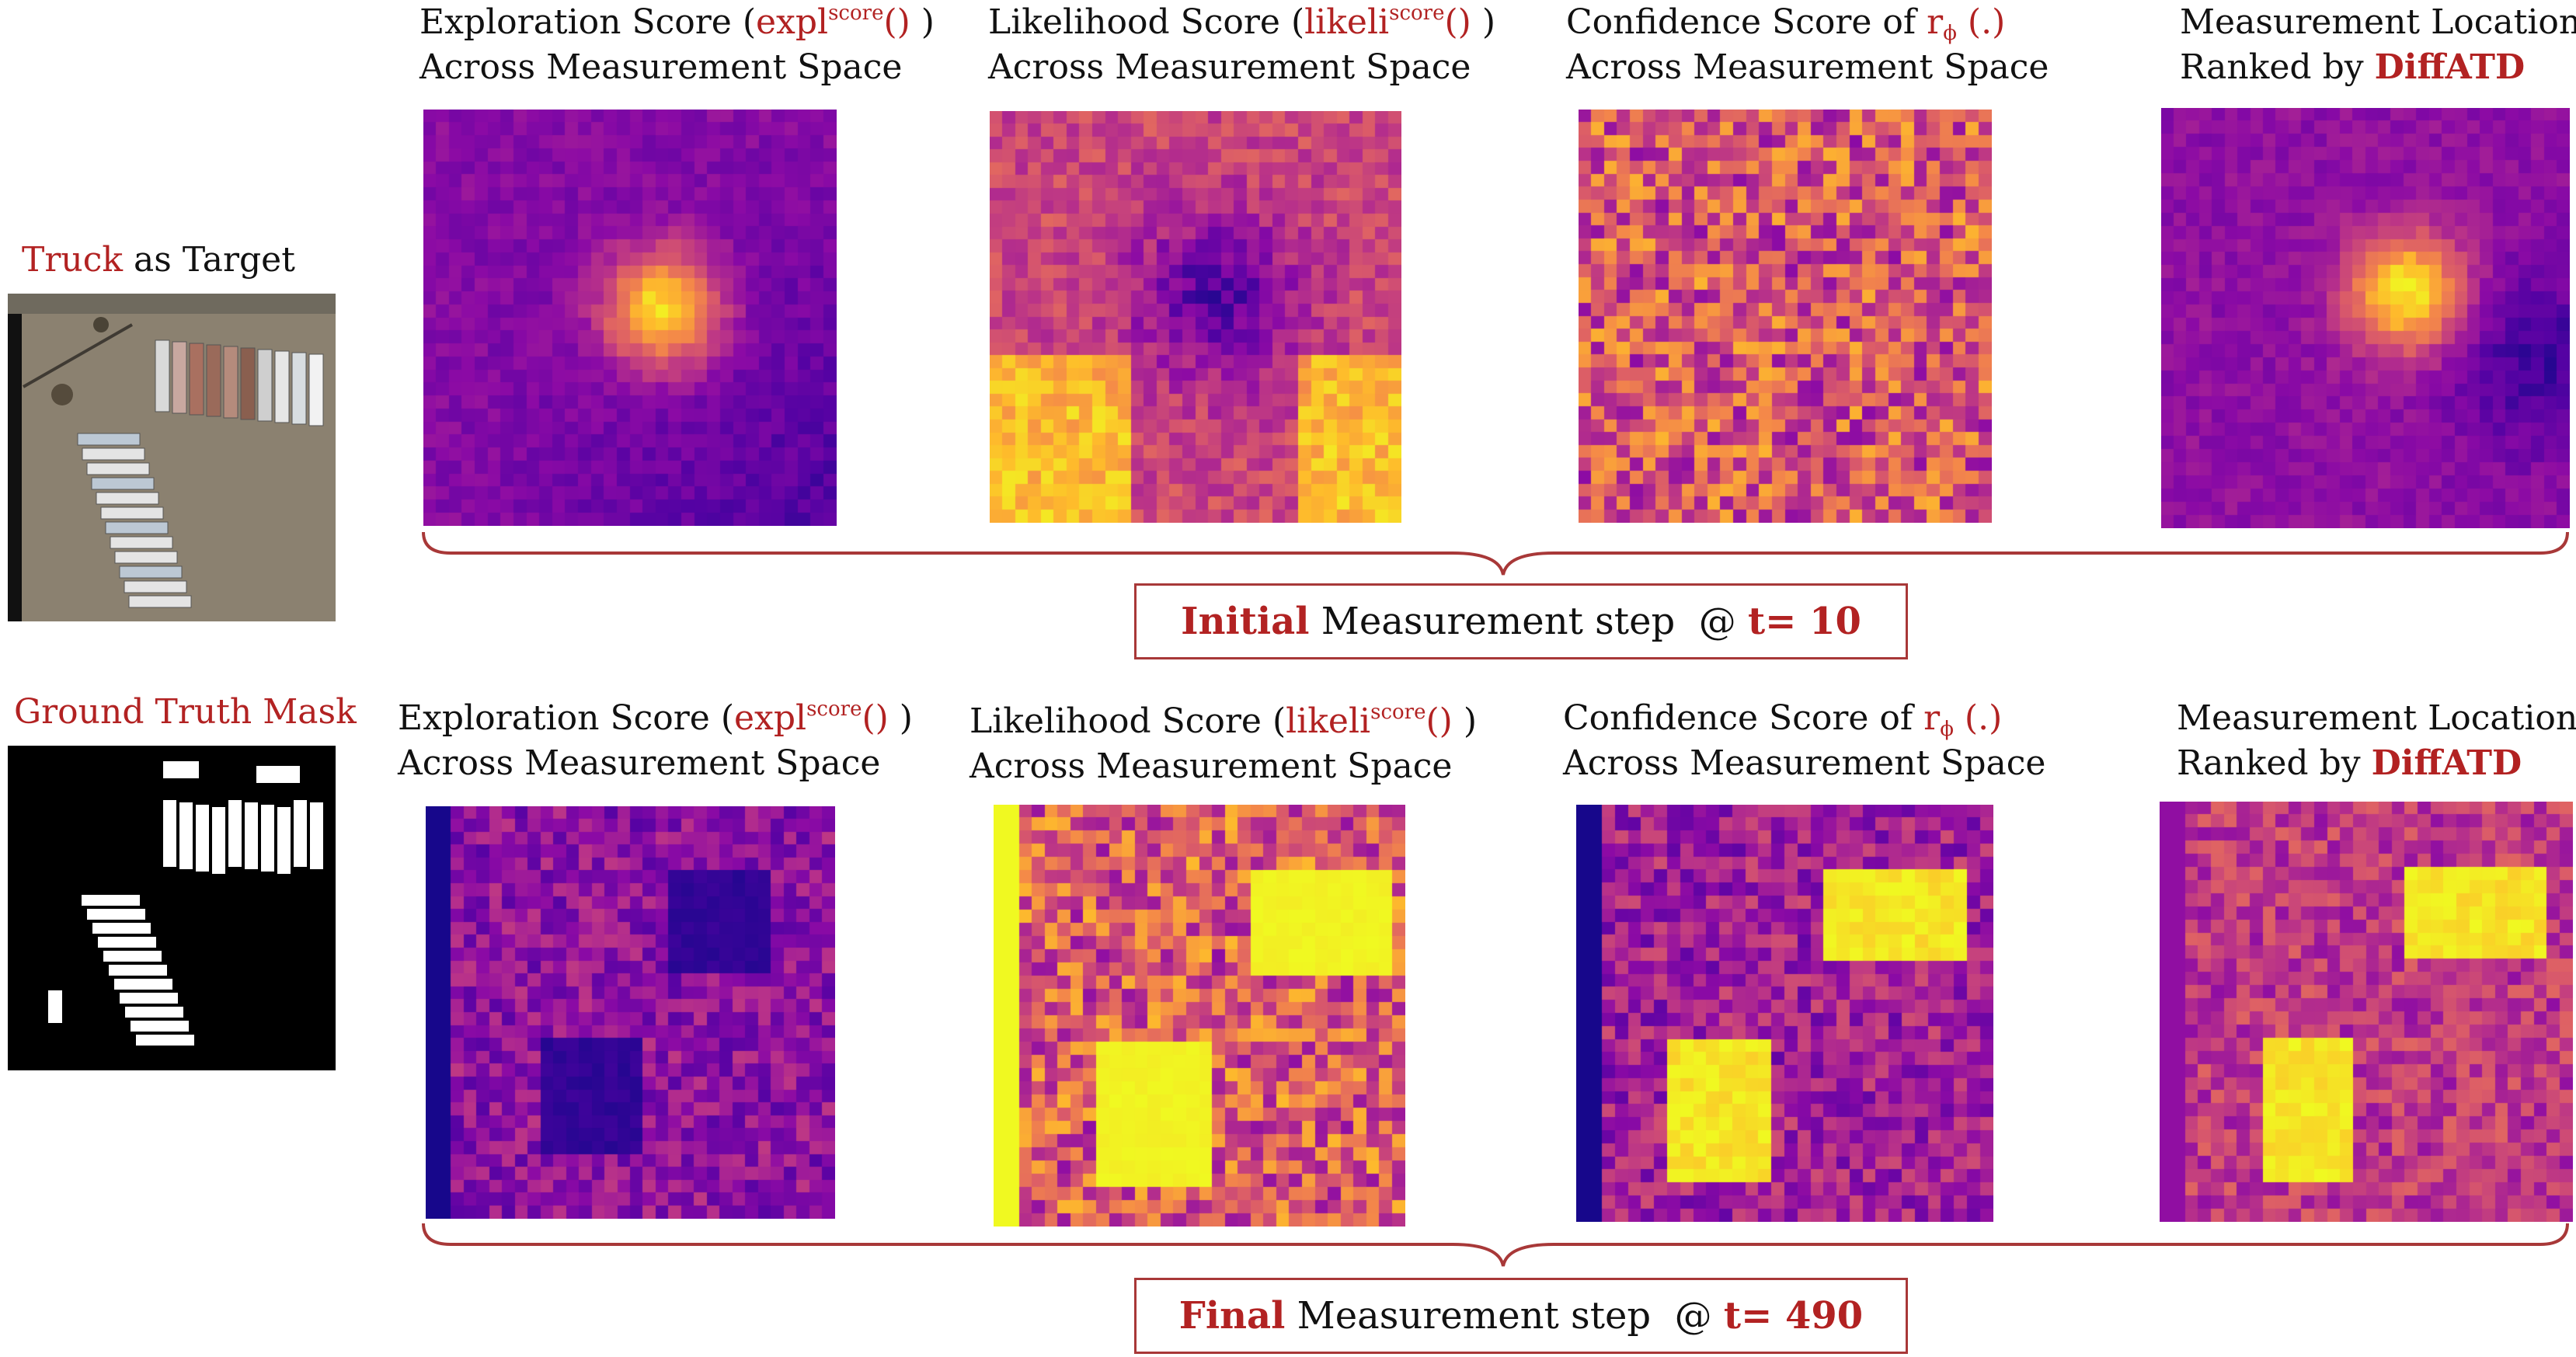 The height and width of the screenshot is (1357, 2576). Describe the element at coordinates (2378, 44) in the screenshot. I see `caption-ranked-initial: Measurement Location Ranked by DiffATD` at that location.